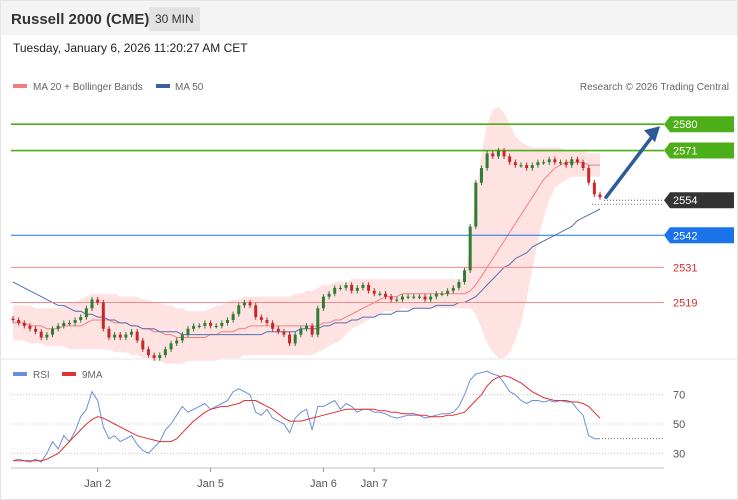  What do you see at coordinates (685, 152) in the screenshot?
I see `level-label-2571: 2571` at bounding box center [685, 152].